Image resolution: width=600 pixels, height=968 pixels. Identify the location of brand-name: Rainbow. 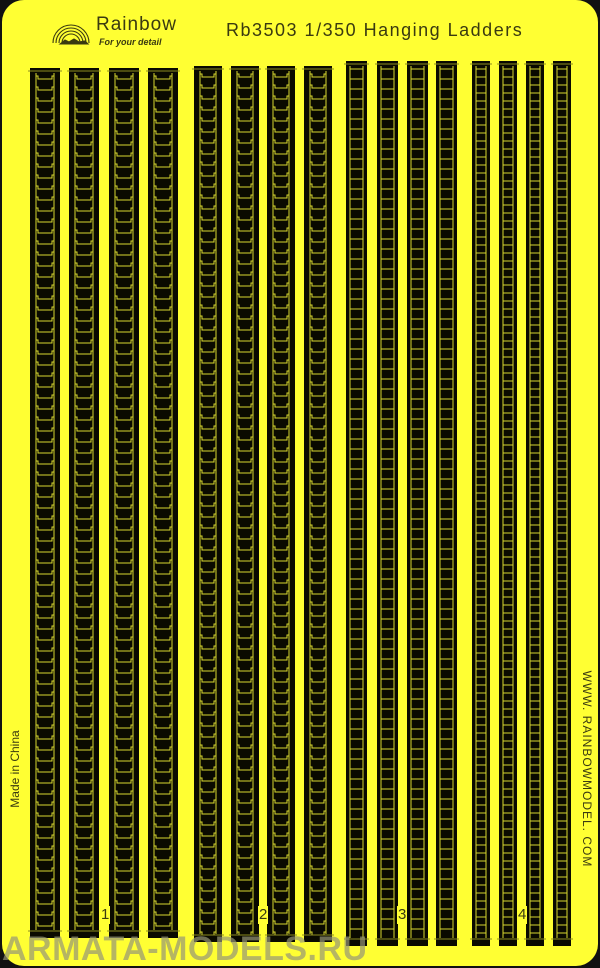
(136, 24).